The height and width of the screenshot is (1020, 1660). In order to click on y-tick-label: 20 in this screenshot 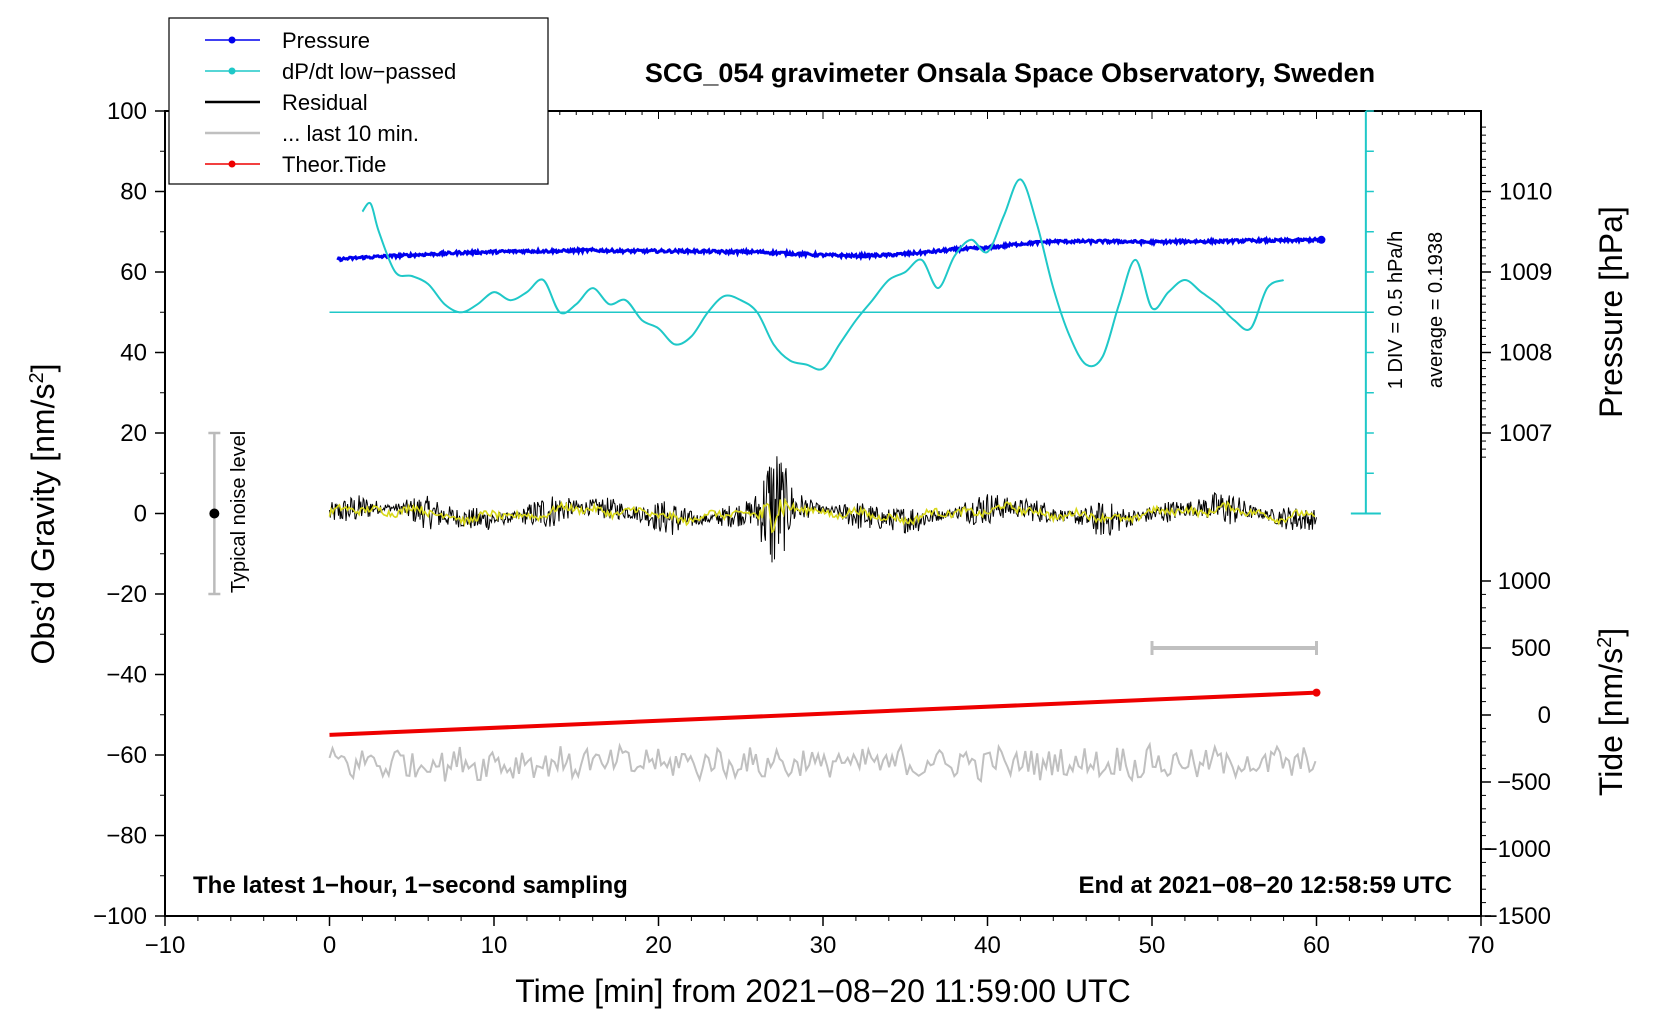, I will do `click(133, 433)`.